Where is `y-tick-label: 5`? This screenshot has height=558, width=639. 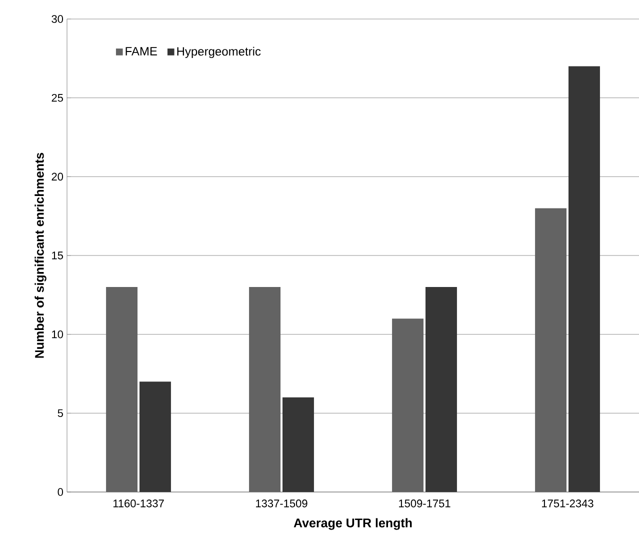
y-tick-label: 5 is located at coordinates (60, 413).